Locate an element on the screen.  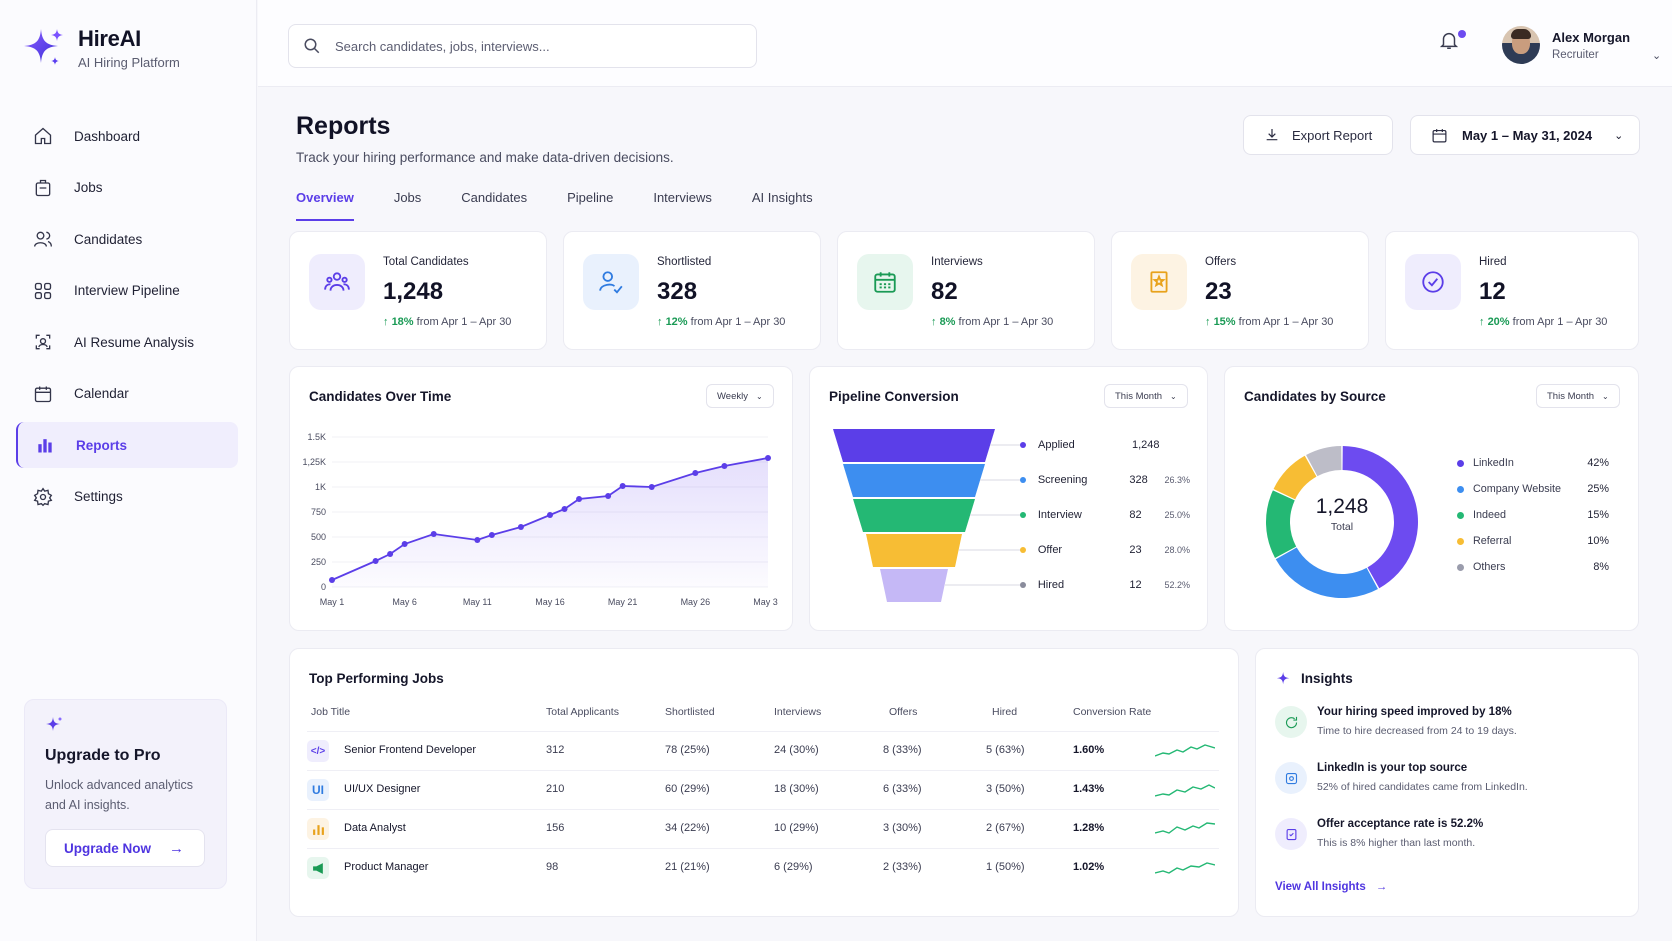
kpi-delta: ↑ 20% from Apr 1 – Apr 30 is located at coordinates (1543, 322).